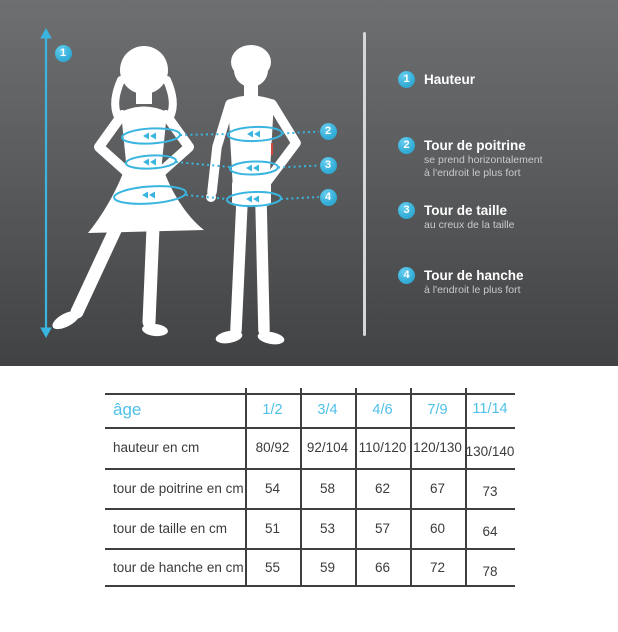 This screenshot has height=632, width=618. Describe the element at coordinates (328, 197) in the screenshot. I see `callout-4-badge: 4` at that location.